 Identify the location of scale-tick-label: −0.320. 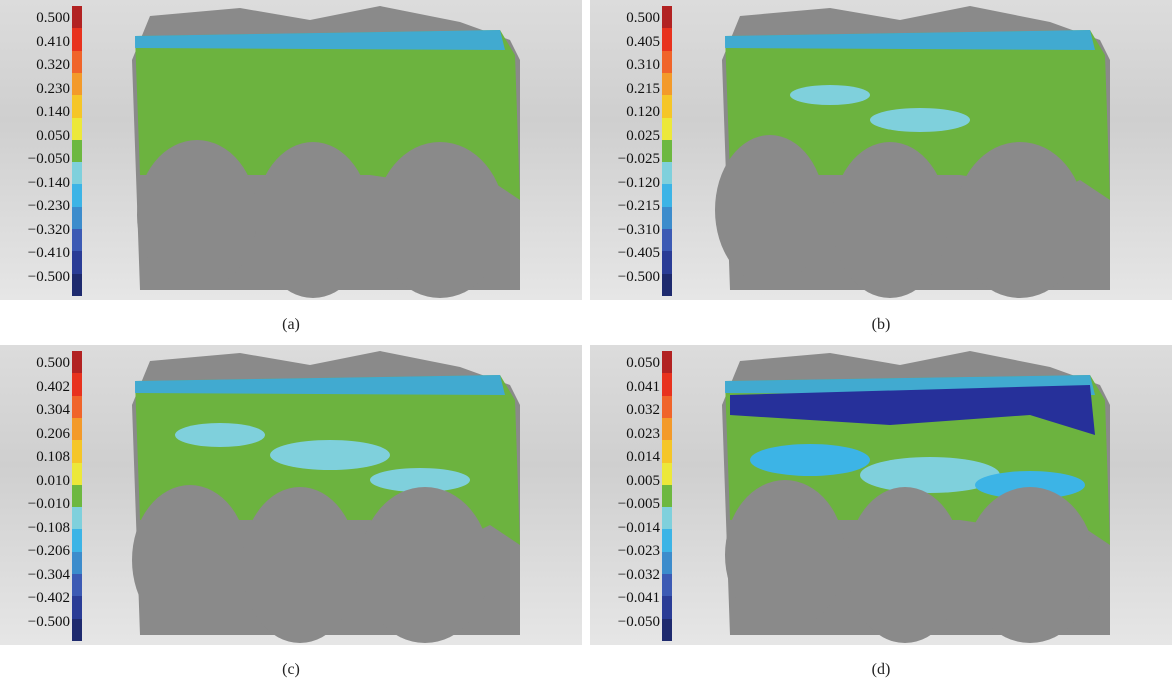
(48, 229).